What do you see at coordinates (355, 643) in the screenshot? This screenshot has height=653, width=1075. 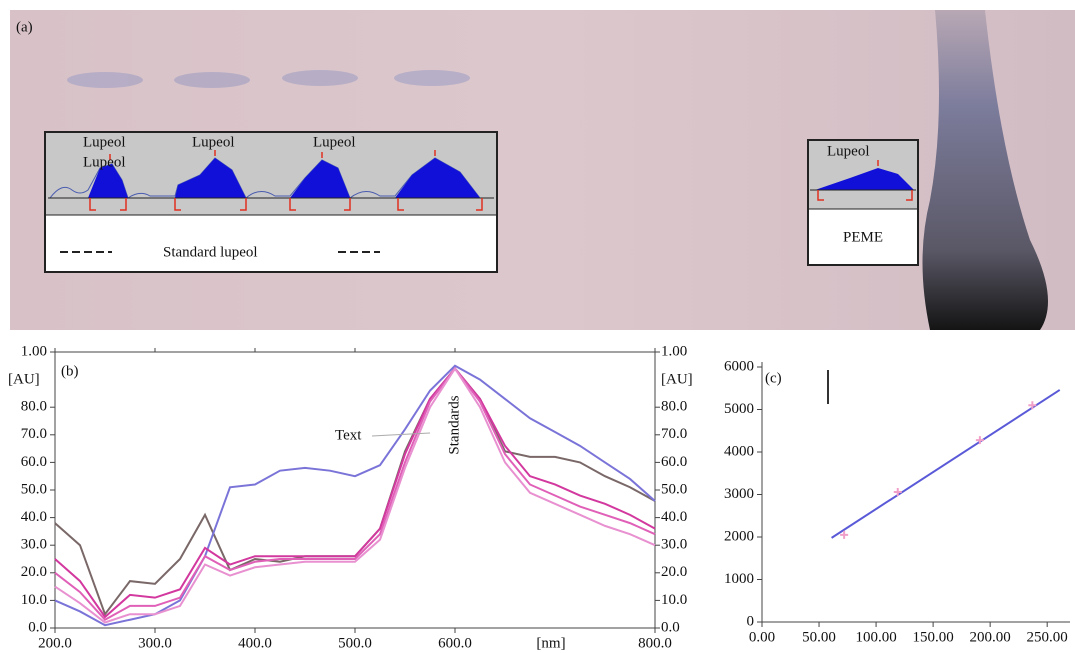 I see `x-tick-label: 500.0` at bounding box center [355, 643].